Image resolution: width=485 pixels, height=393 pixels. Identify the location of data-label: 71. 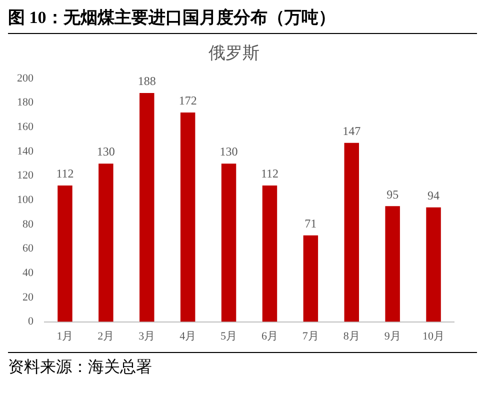
(310, 223).